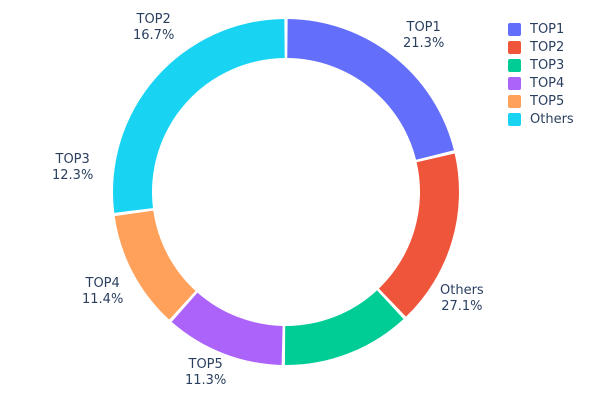 The width and height of the screenshot is (600, 400). Describe the element at coordinates (419, 235) in the screenshot. I see `donut-slice-top2` at that location.